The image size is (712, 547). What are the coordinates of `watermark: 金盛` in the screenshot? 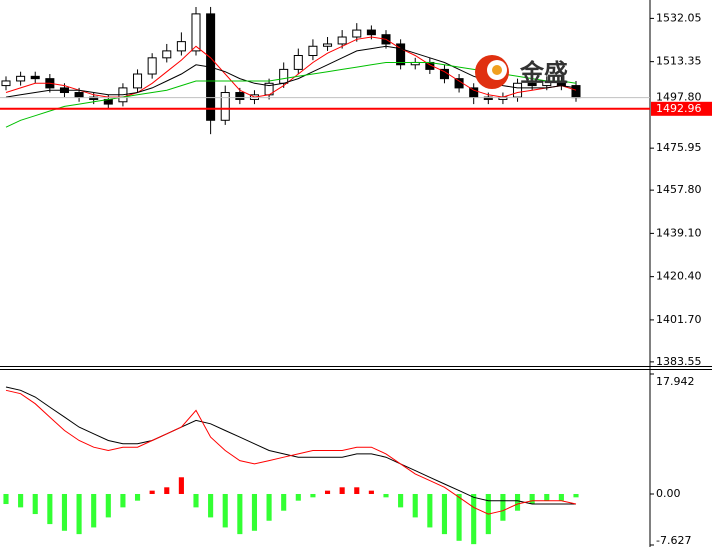 It's located at (543, 73).